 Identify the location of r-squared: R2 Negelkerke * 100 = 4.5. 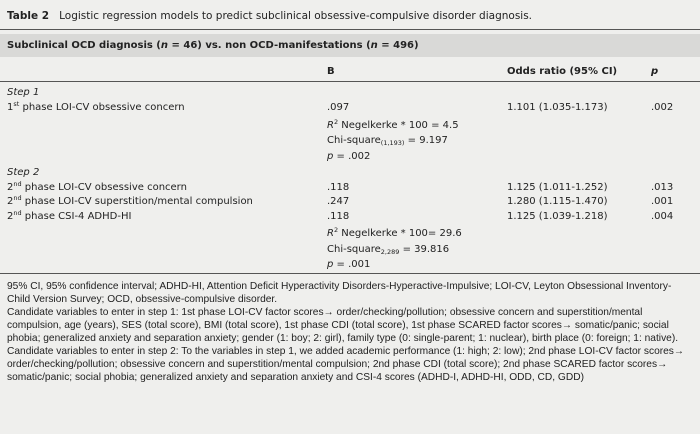
(393, 124).